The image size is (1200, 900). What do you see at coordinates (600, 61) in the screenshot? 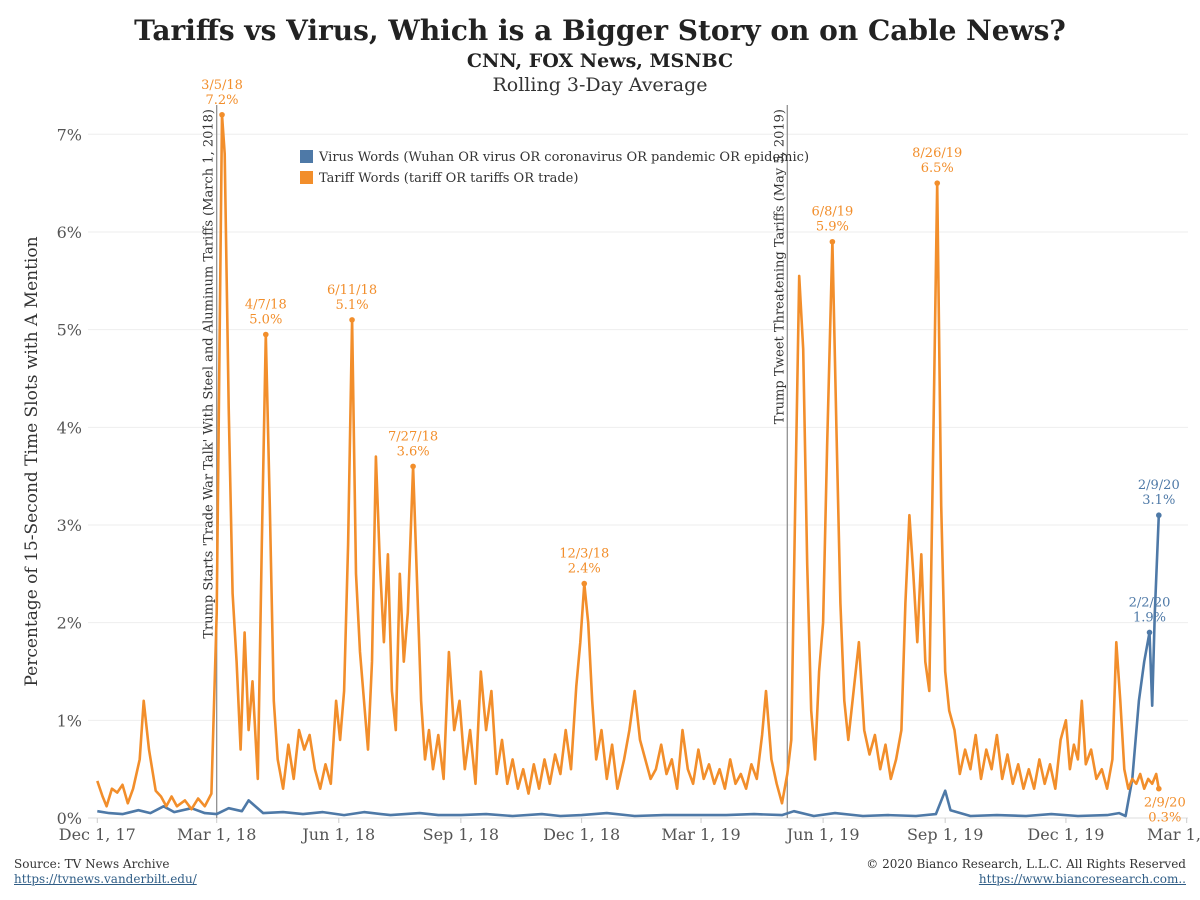
I see `chart-subtitle: CNN, FOX News, MSNBC` at bounding box center [600, 61].